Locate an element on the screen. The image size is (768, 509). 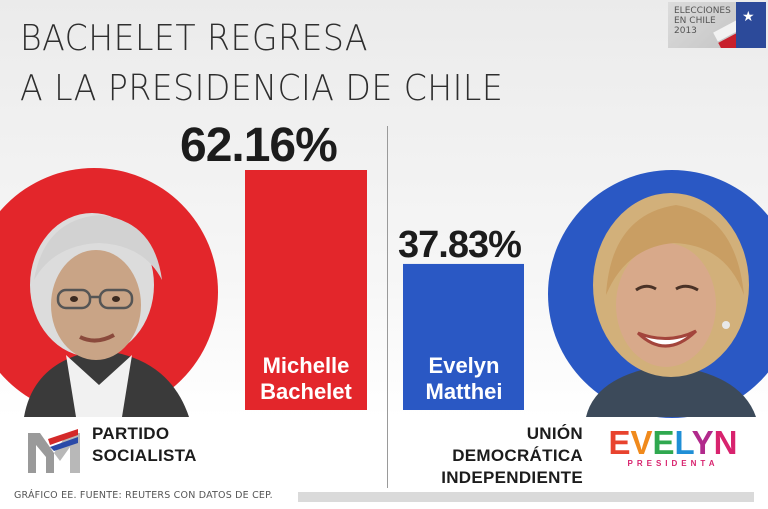
elections-badge: ★ ELECCIONES EN CHILE 2013 is located at coordinates (717, 25).